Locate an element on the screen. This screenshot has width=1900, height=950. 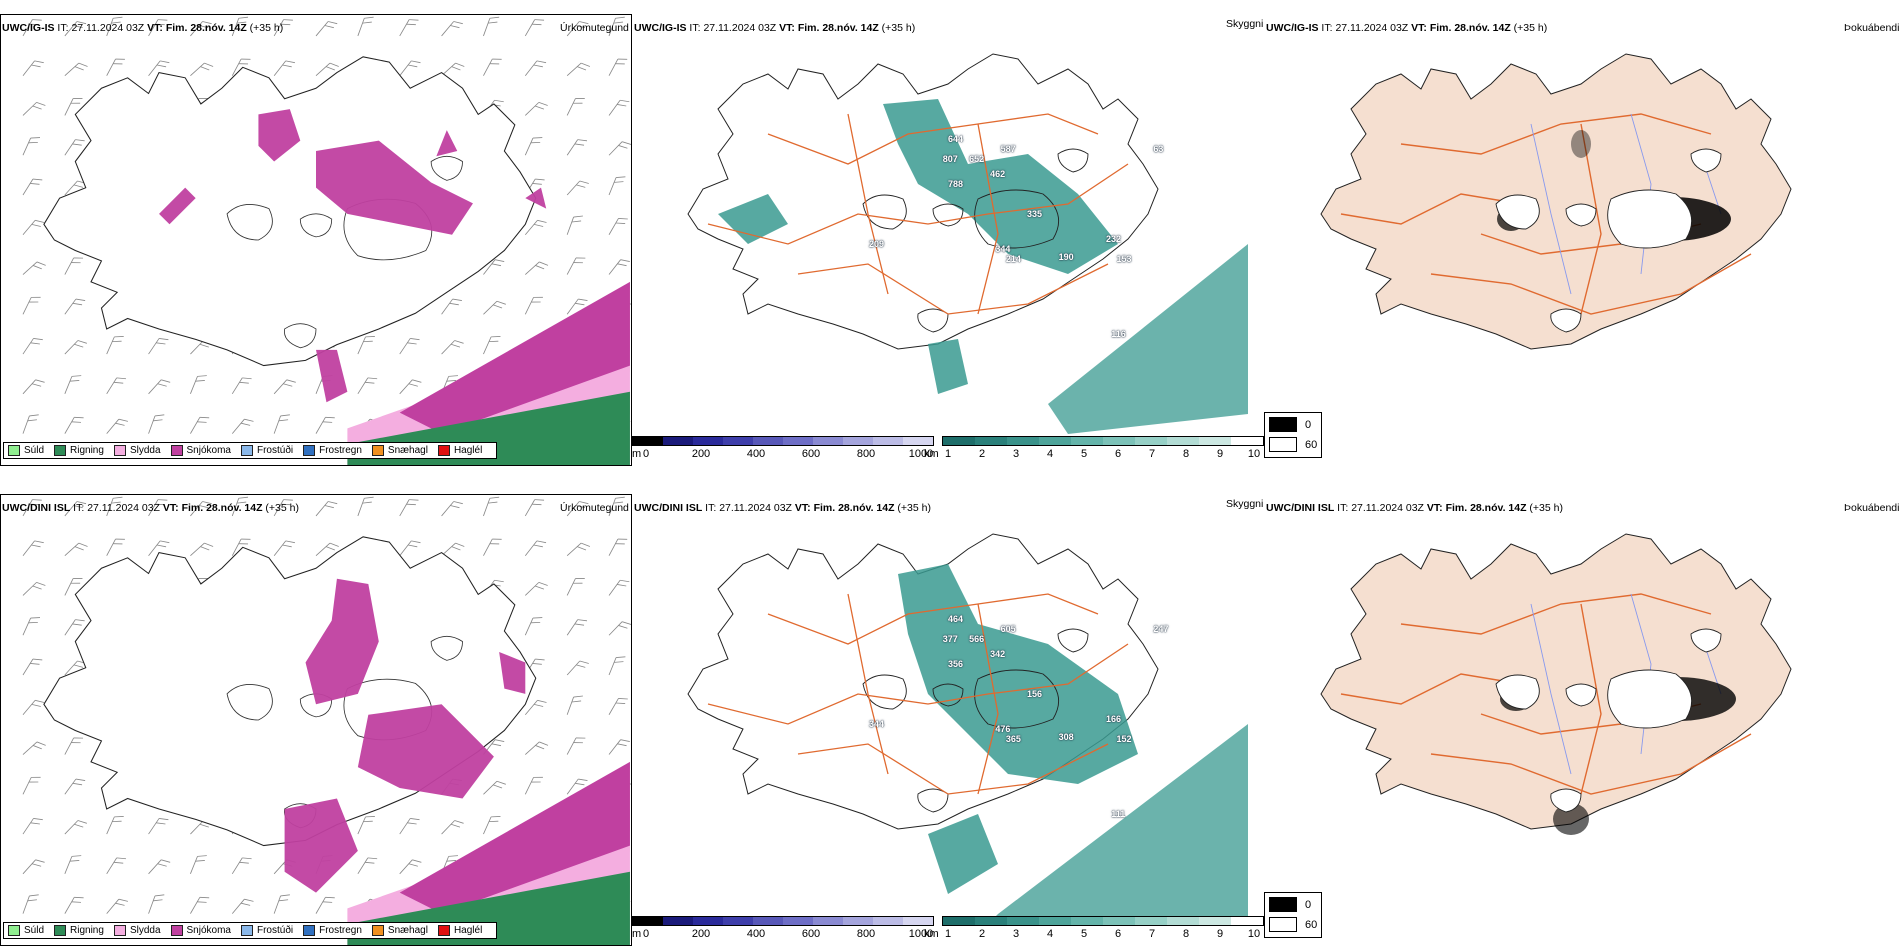
vt-value: Fim. 28.nóv. 14Z is located at coordinates (206, 28).